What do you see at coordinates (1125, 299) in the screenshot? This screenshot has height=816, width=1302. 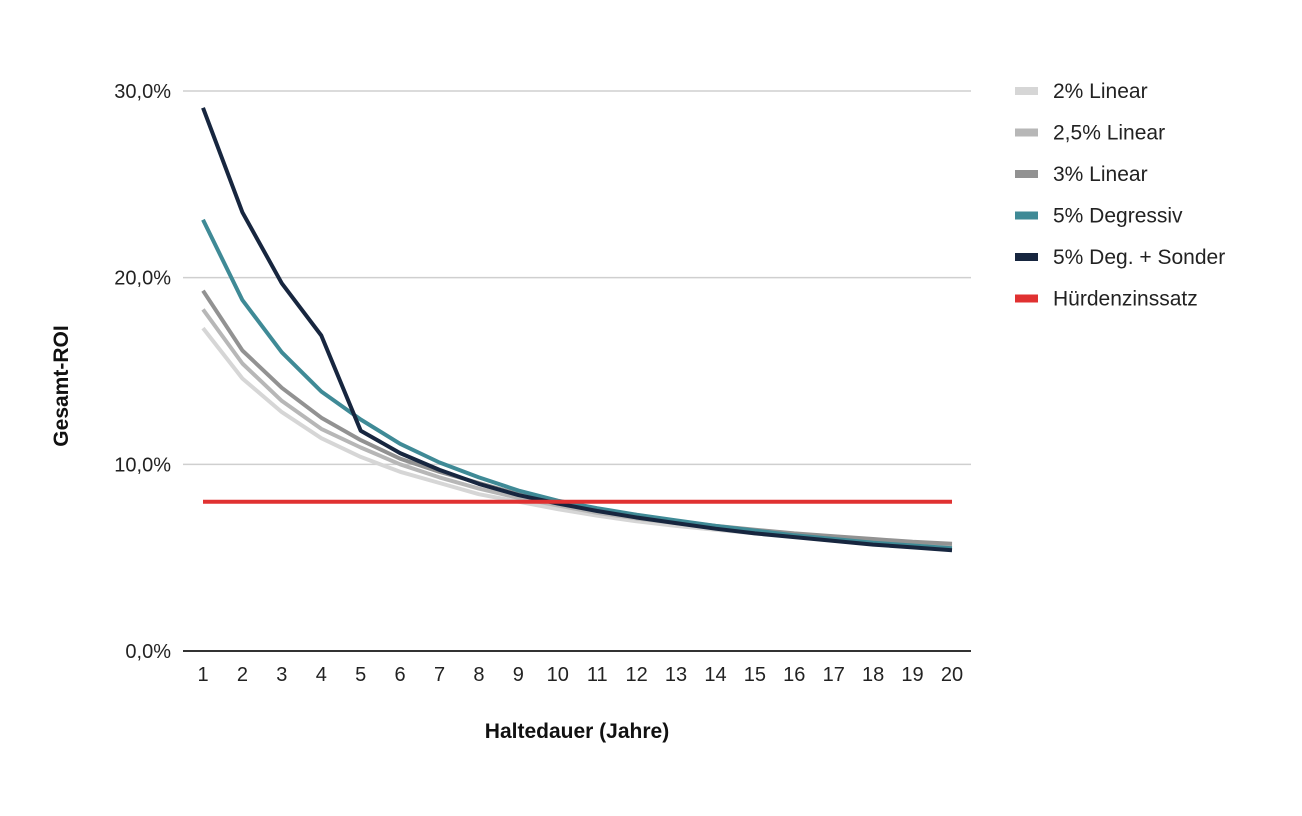 I see `legend-label: Hürdenzinssatz` at bounding box center [1125, 299].